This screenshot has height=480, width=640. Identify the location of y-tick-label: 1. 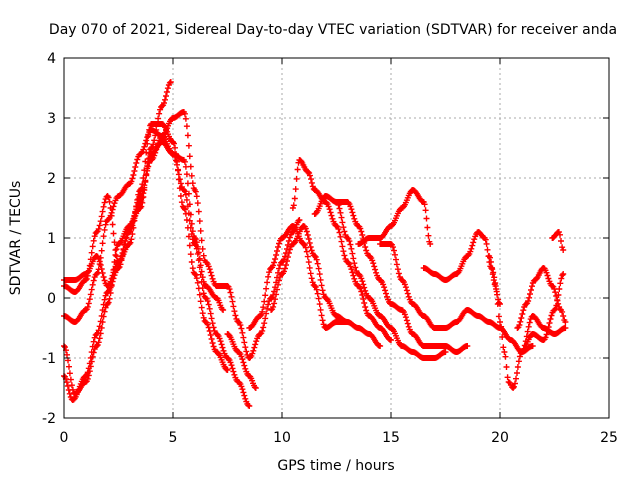
(51, 239).